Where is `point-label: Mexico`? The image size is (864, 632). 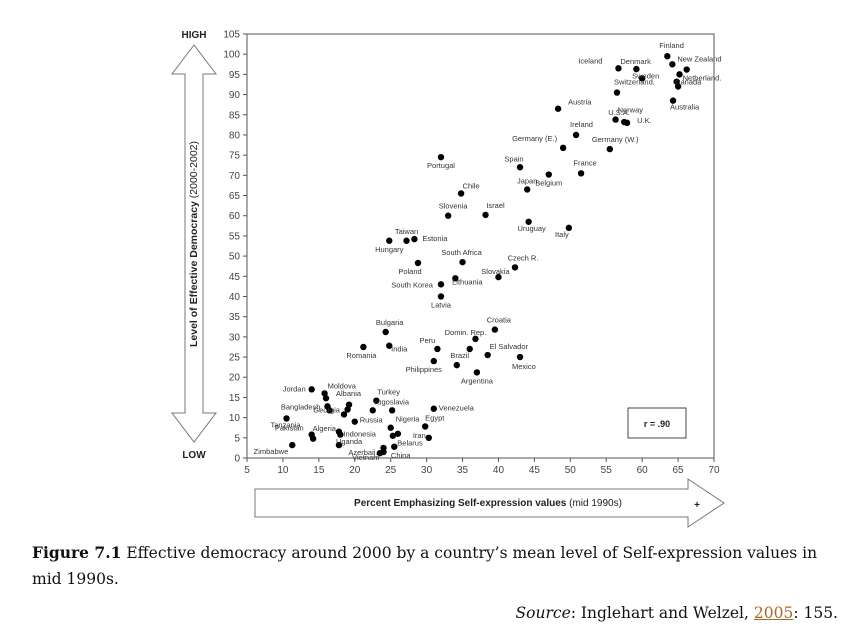 point-label: Mexico is located at coordinates (524, 366).